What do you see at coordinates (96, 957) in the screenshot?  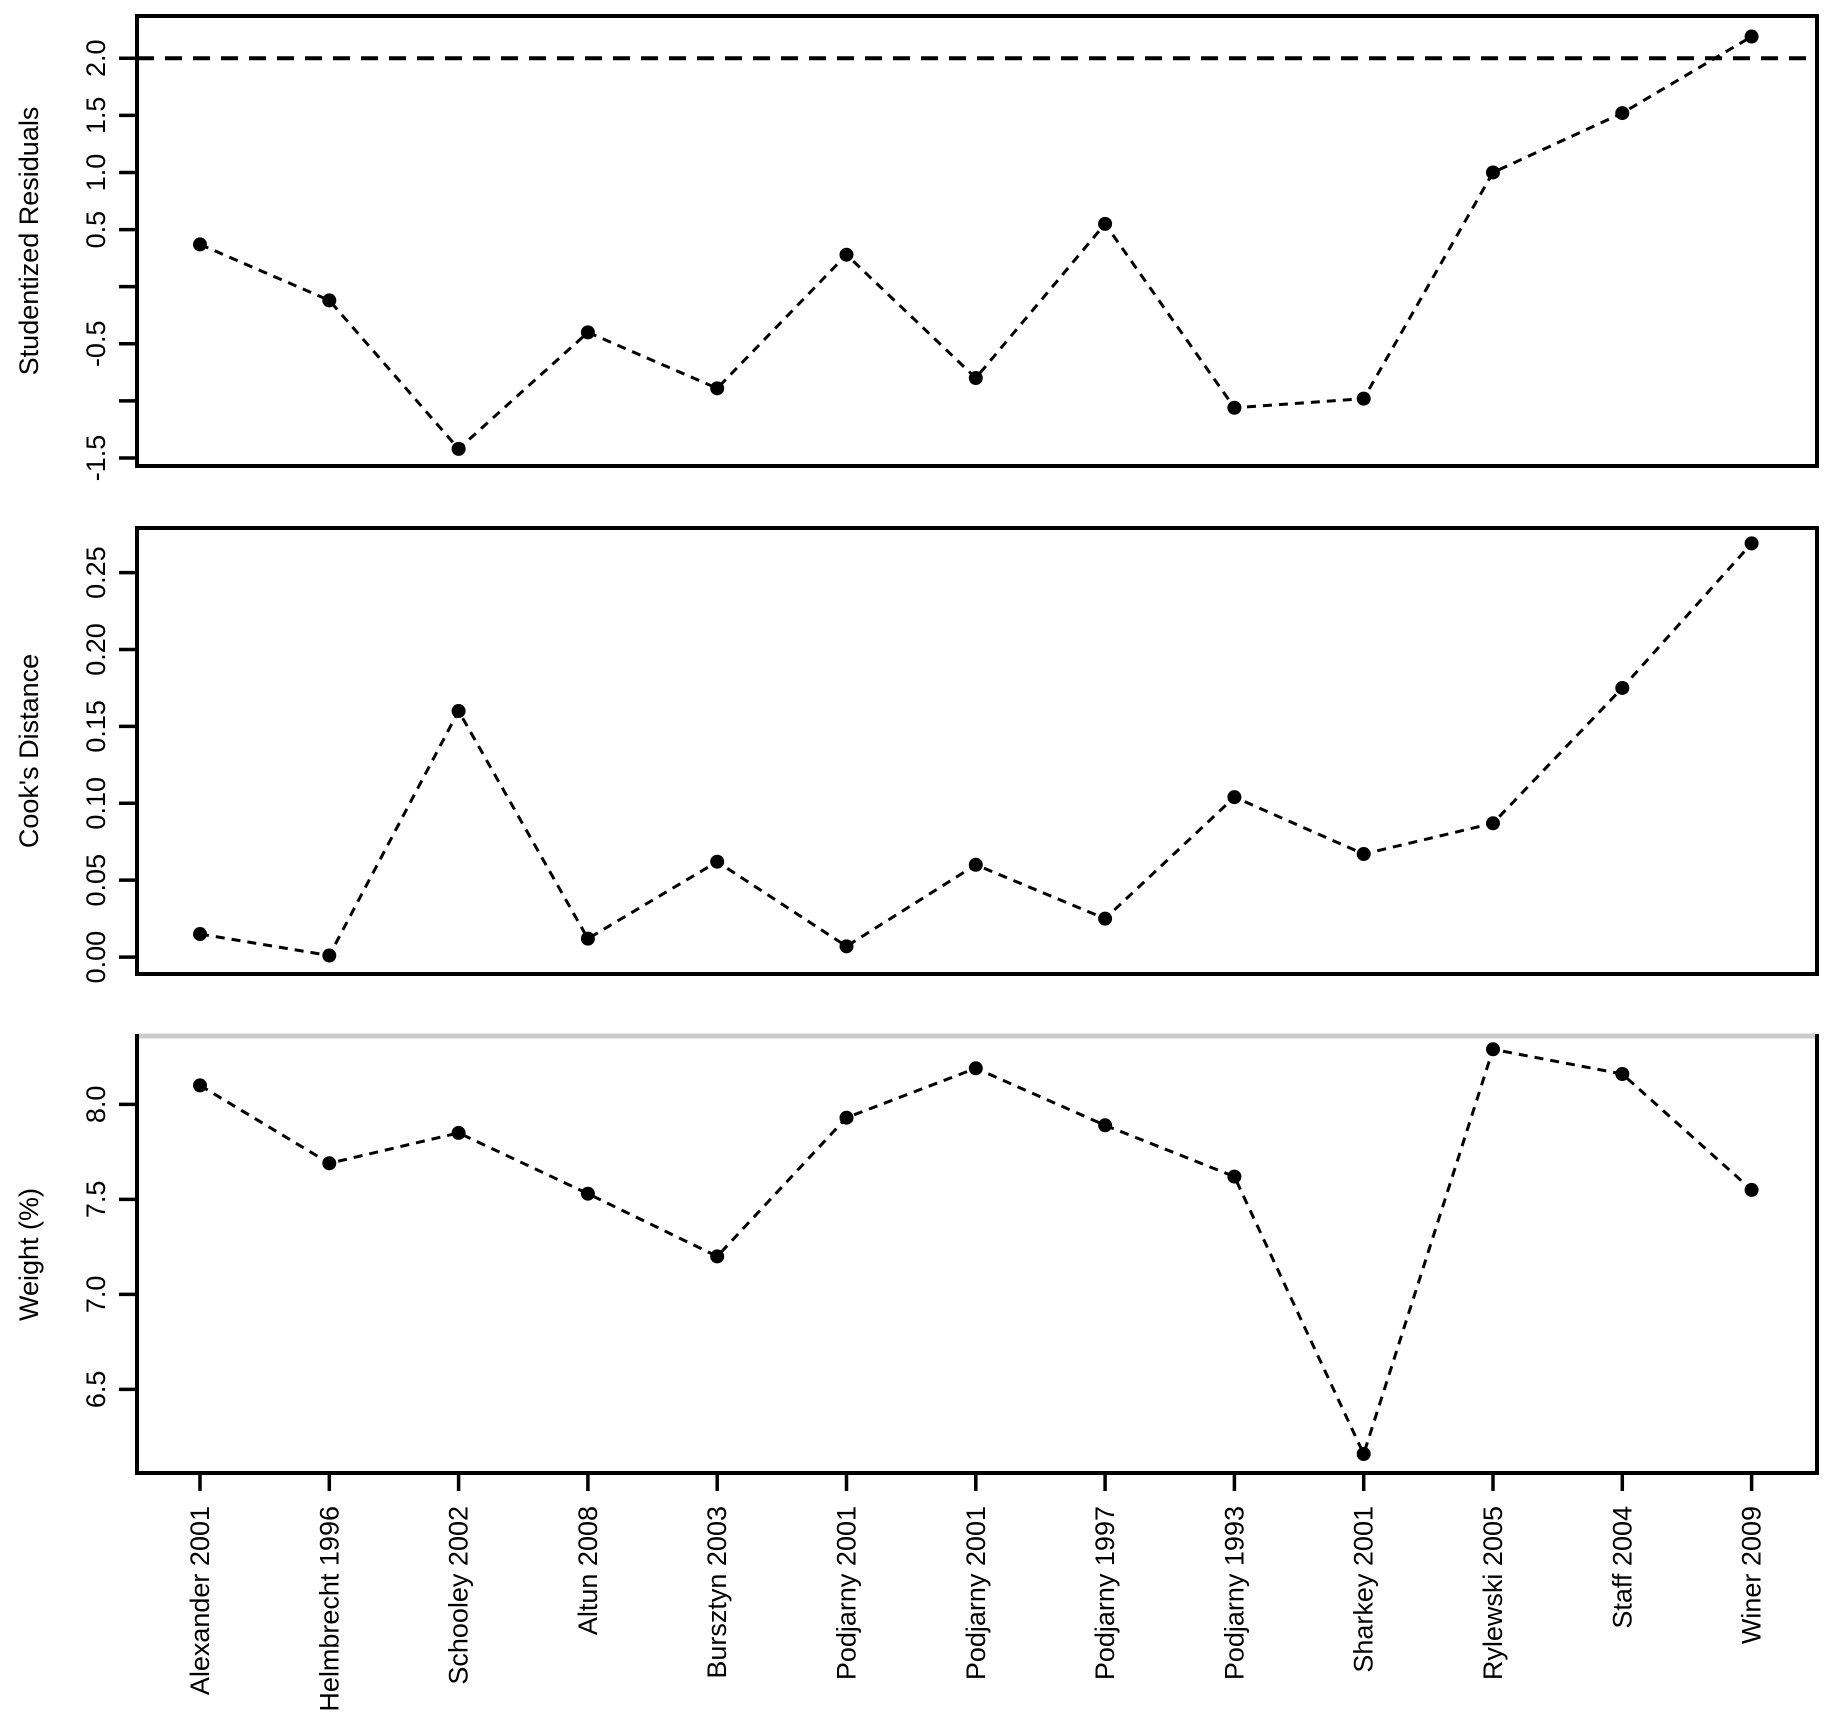 I see `y-tick-label: 0.00` at bounding box center [96, 957].